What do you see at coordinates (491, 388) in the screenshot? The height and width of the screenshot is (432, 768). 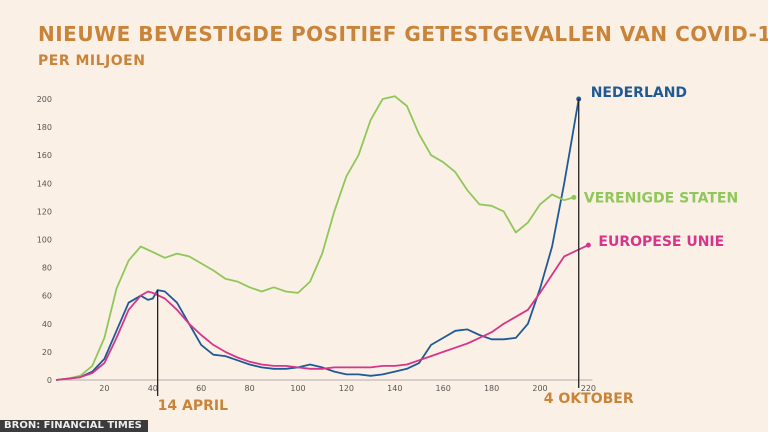 I see `x-tick-label: 180` at bounding box center [491, 388].